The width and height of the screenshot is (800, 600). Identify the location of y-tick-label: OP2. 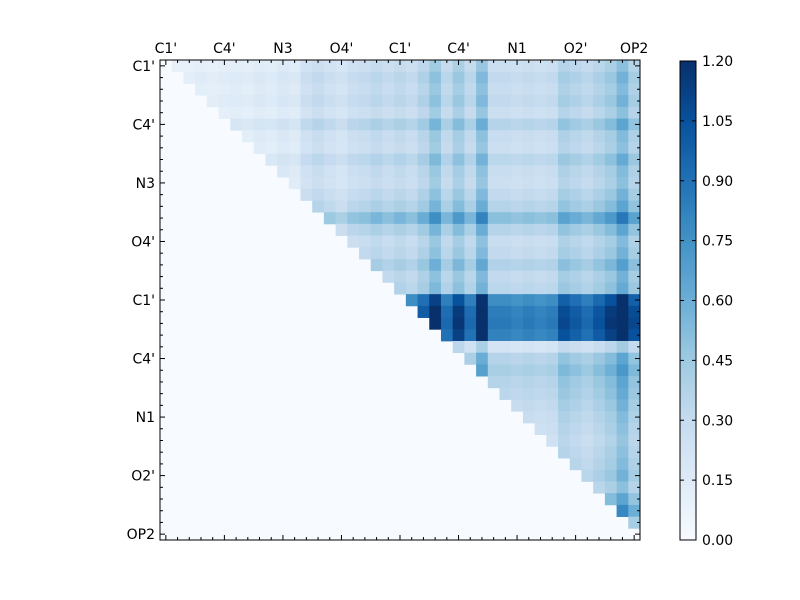
(141, 535).